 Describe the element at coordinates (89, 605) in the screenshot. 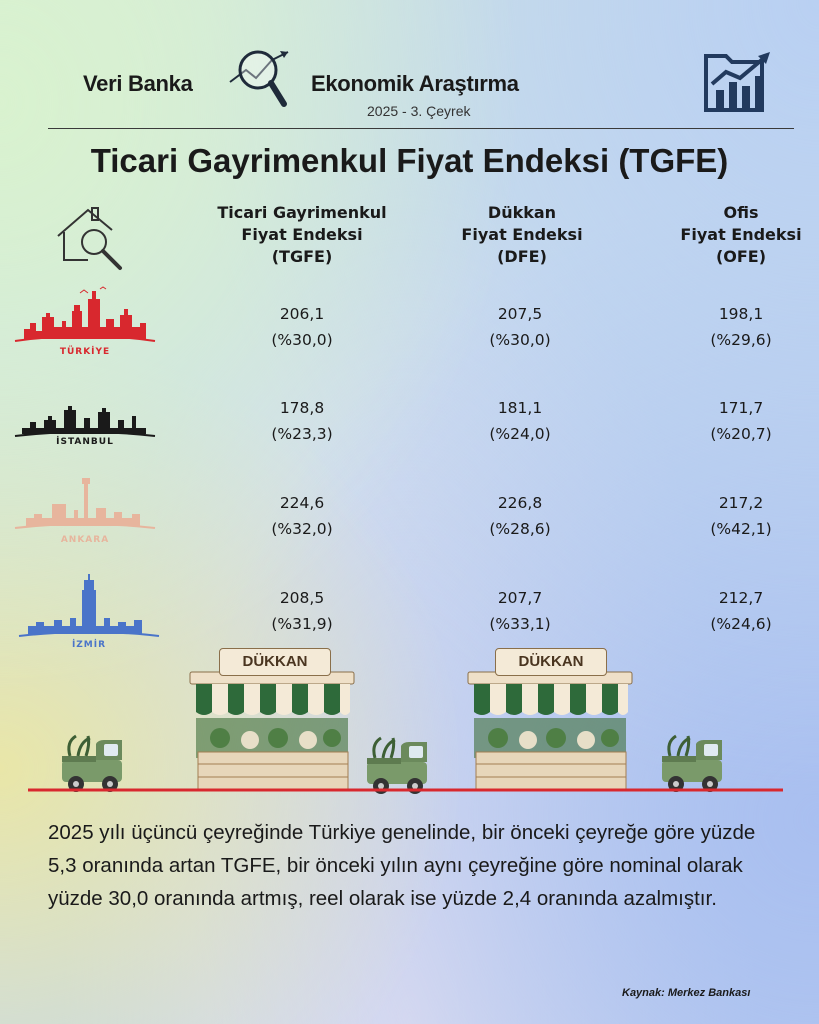

I see `izmir-skyline-icon` at that location.